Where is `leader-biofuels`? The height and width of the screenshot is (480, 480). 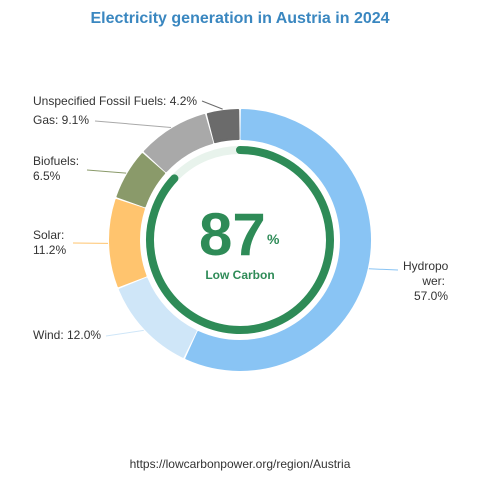
leader-biofuels is located at coordinates (106, 171).